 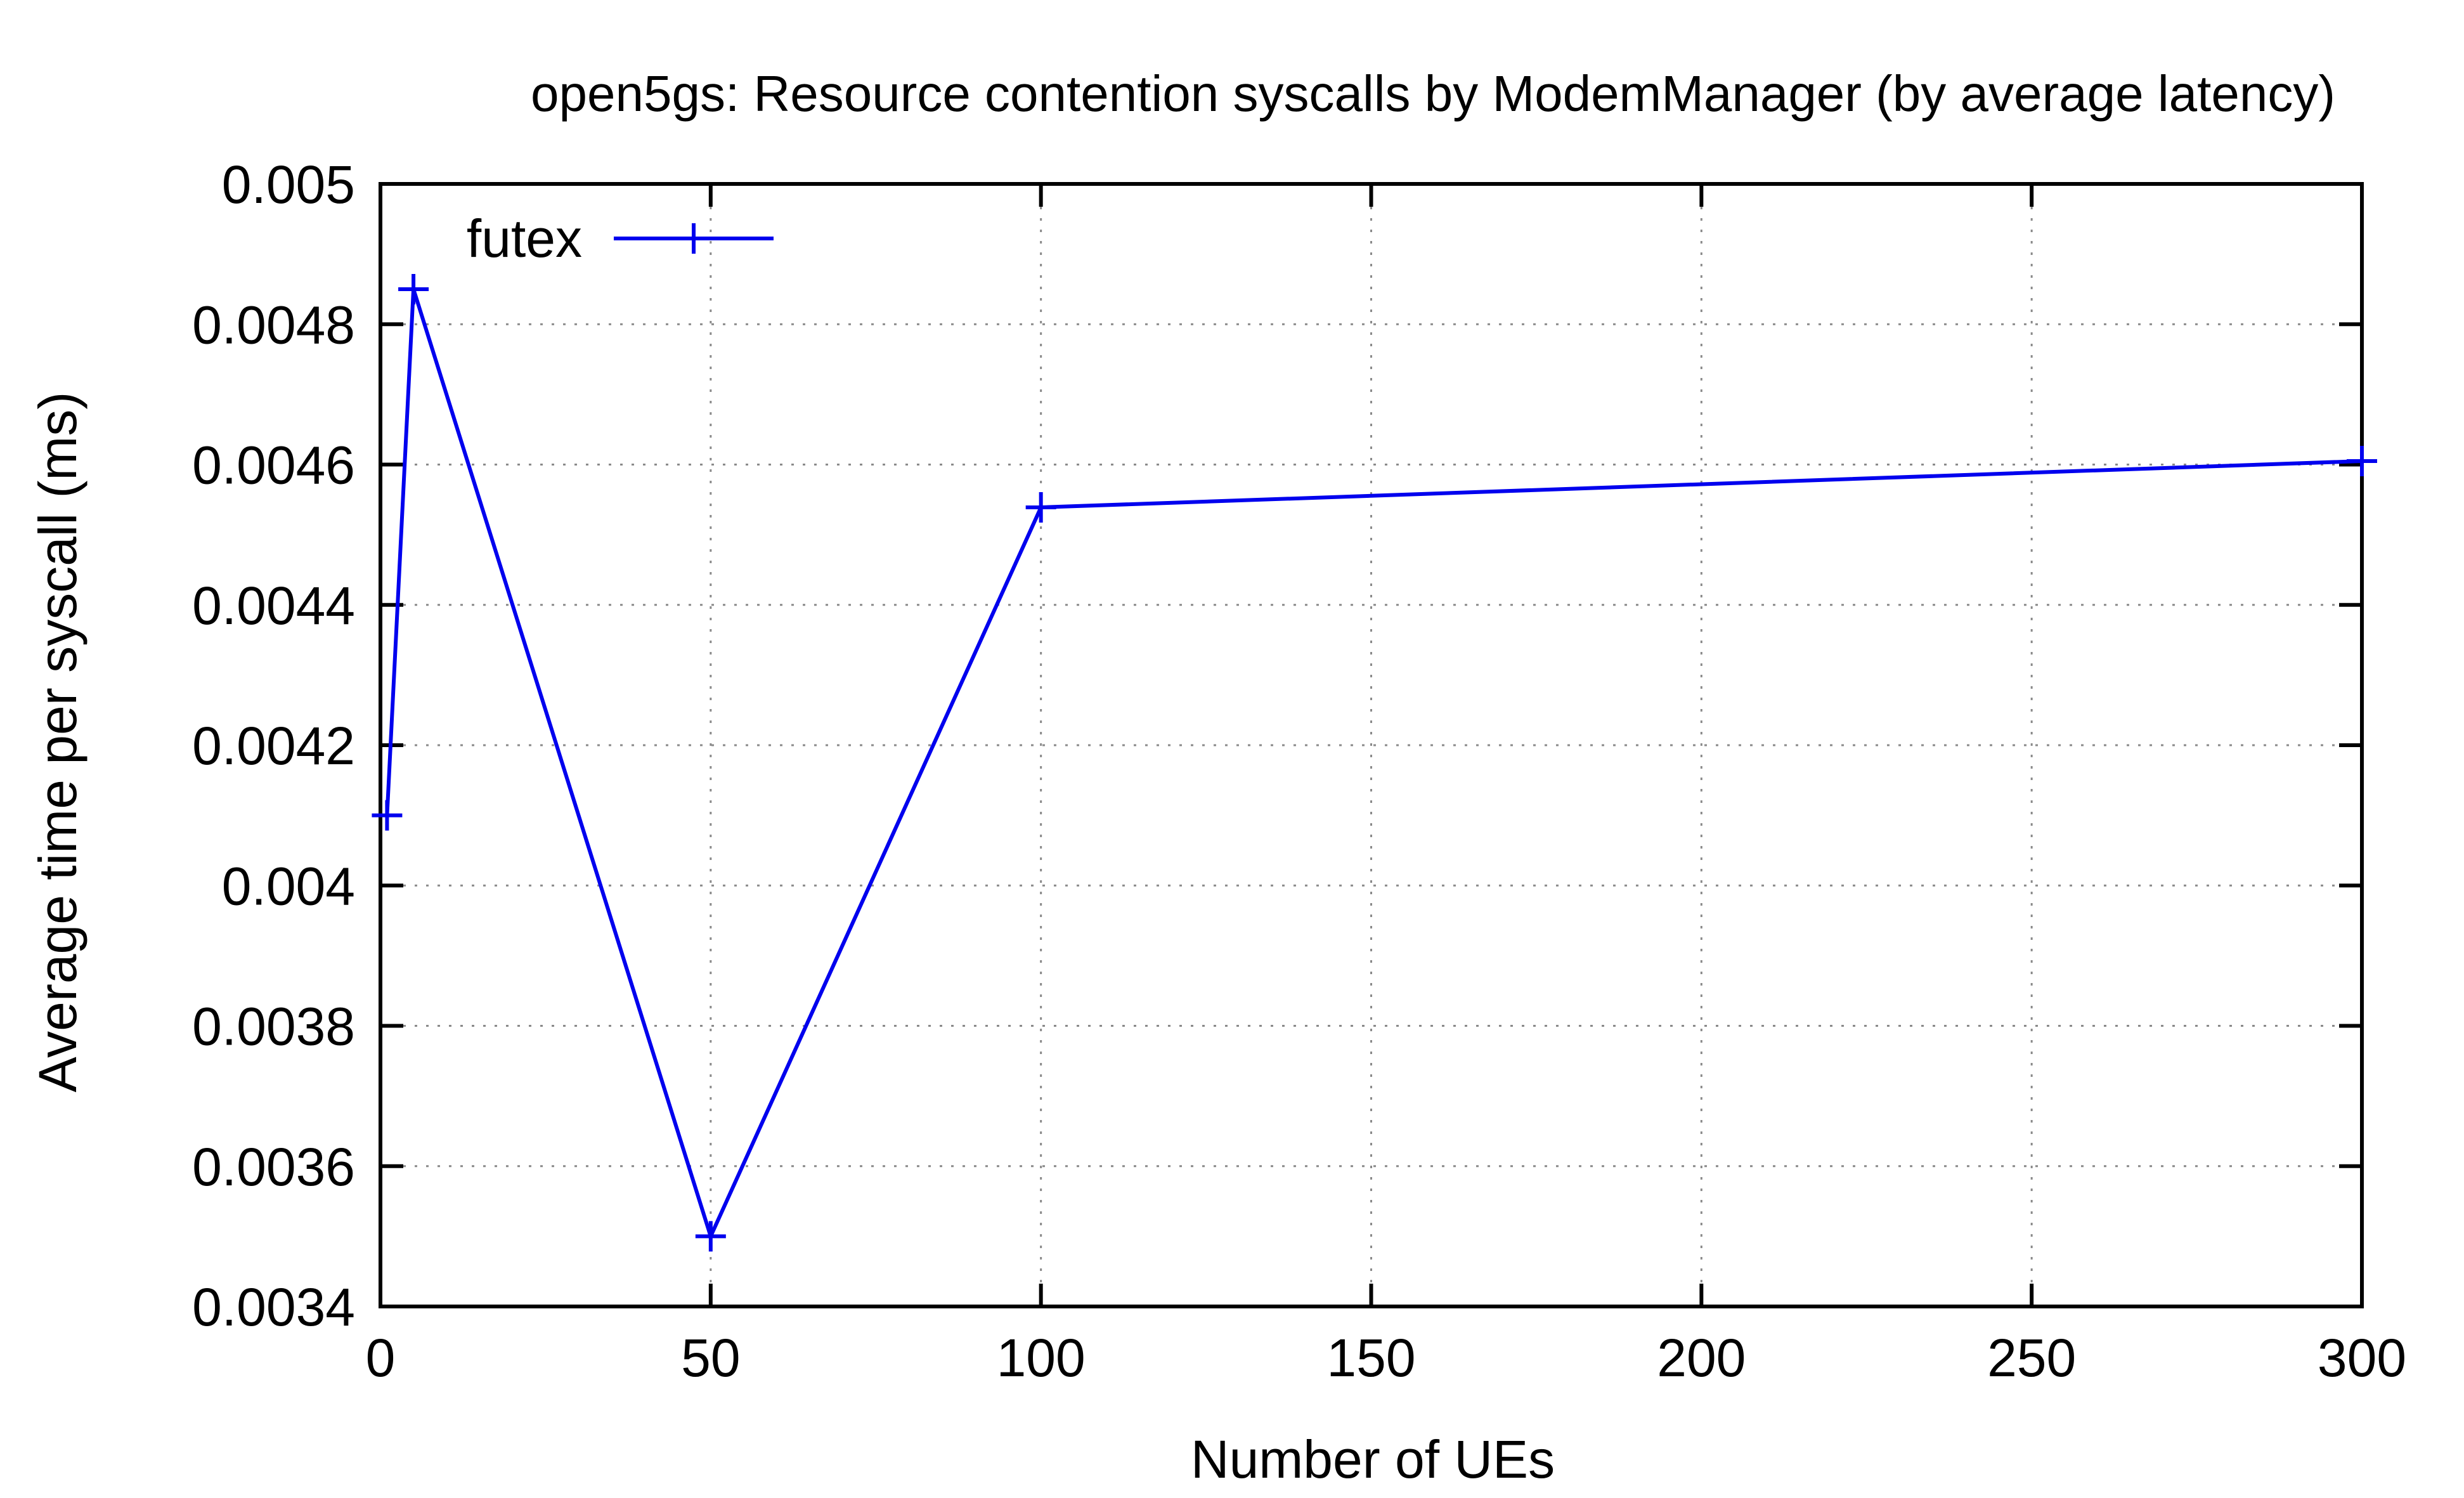 I want to click on x-axis-label: Number of UEs, so click(x=1373, y=1459).